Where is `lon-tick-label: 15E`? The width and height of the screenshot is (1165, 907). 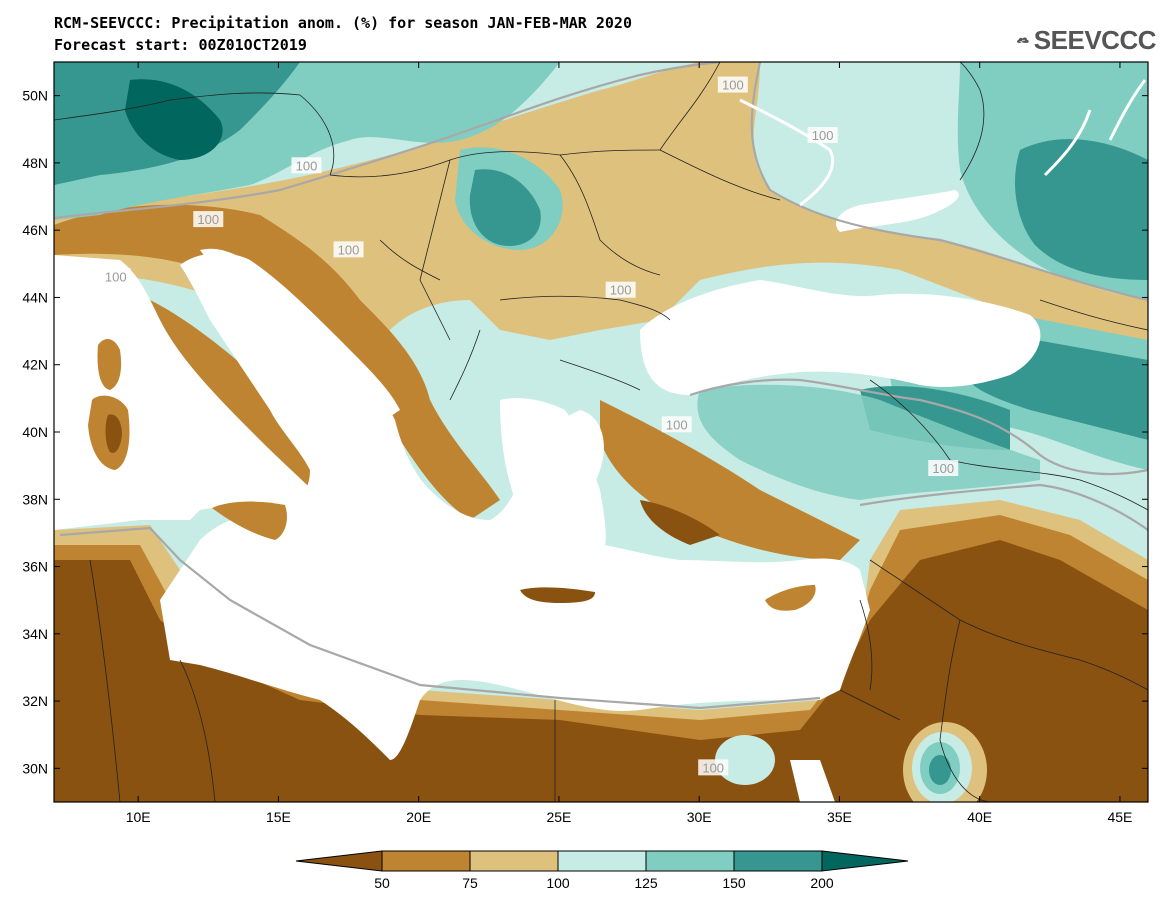
lon-tick-label: 15E is located at coordinates (278, 817).